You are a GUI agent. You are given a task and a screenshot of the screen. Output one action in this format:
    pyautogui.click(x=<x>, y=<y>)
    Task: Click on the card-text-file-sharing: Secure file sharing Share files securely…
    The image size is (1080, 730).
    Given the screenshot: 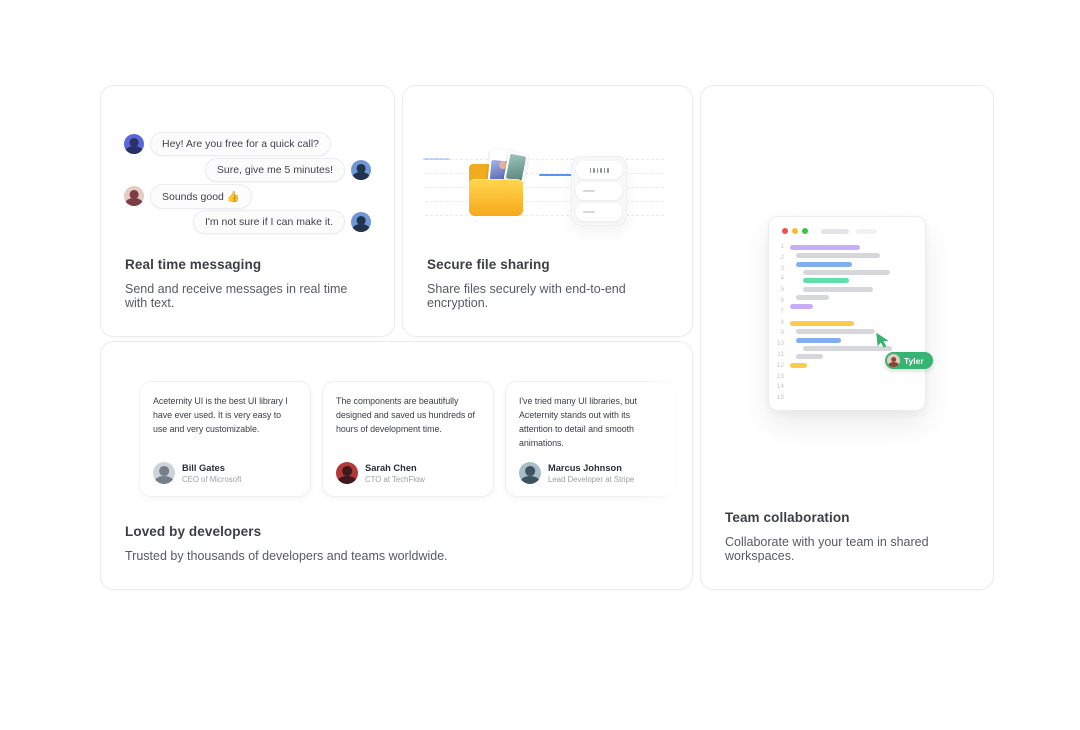 What is the action you would take?
    pyautogui.click(x=547, y=296)
    